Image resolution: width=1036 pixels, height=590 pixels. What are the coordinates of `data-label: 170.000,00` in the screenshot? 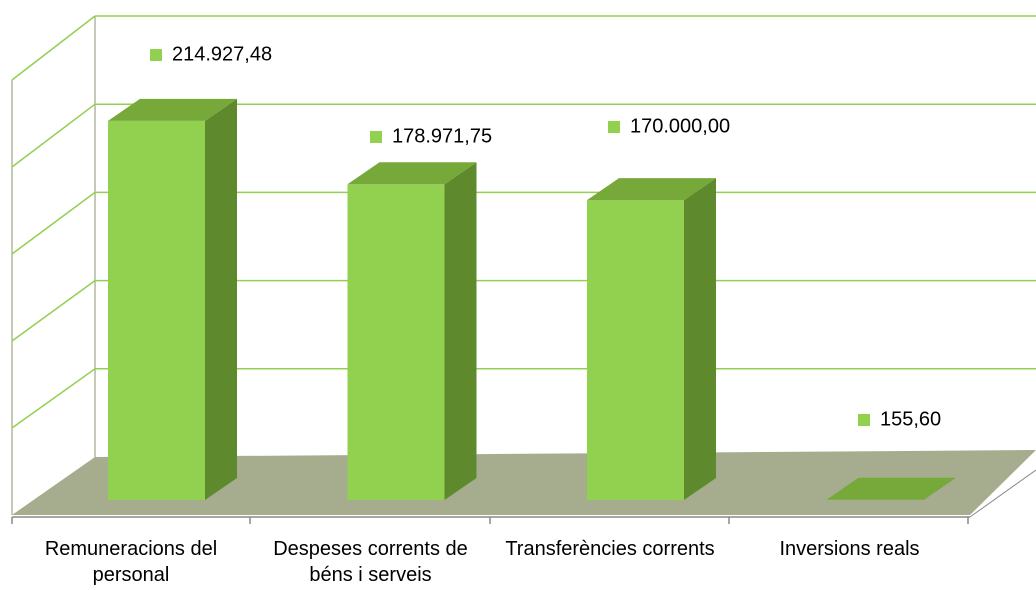 It's located at (680, 126).